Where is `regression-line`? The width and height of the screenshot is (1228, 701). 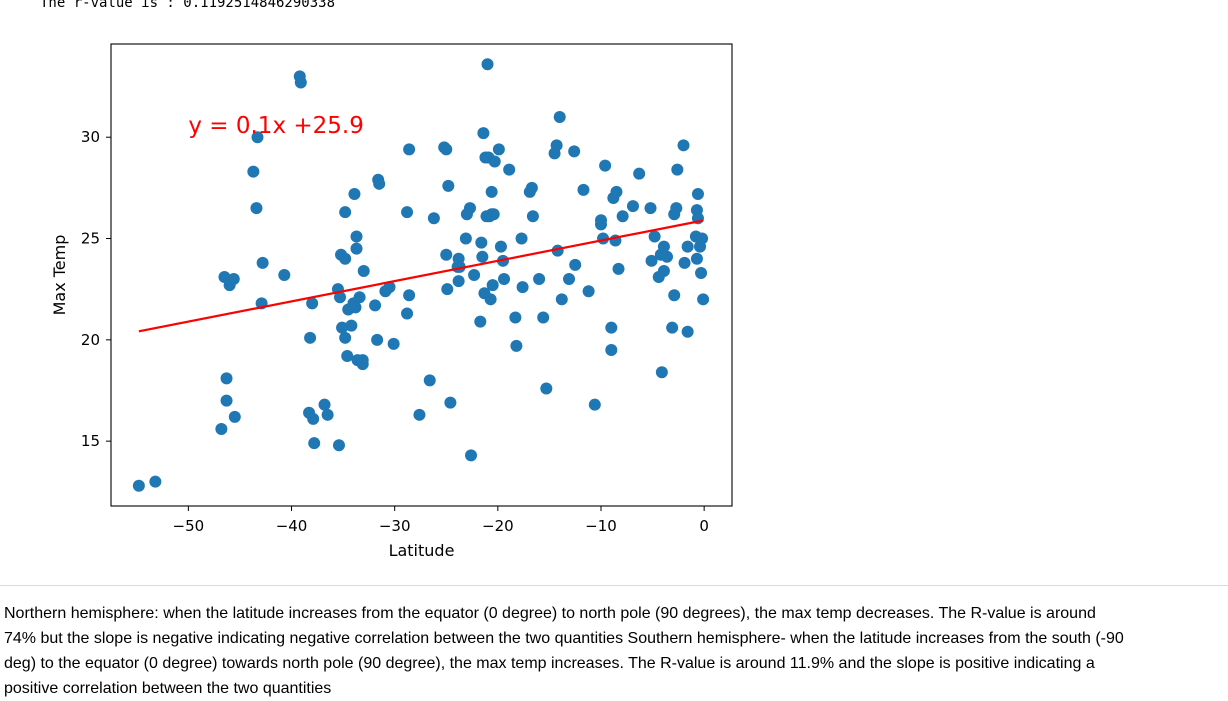
regression-line is located at coordinates (421, 276).